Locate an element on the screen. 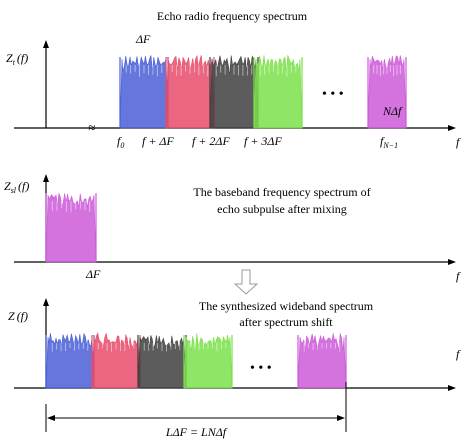 The width and height of the screenshot is (474, 445). panel3-subpulse-last-body is located at coordinates (322, 361).